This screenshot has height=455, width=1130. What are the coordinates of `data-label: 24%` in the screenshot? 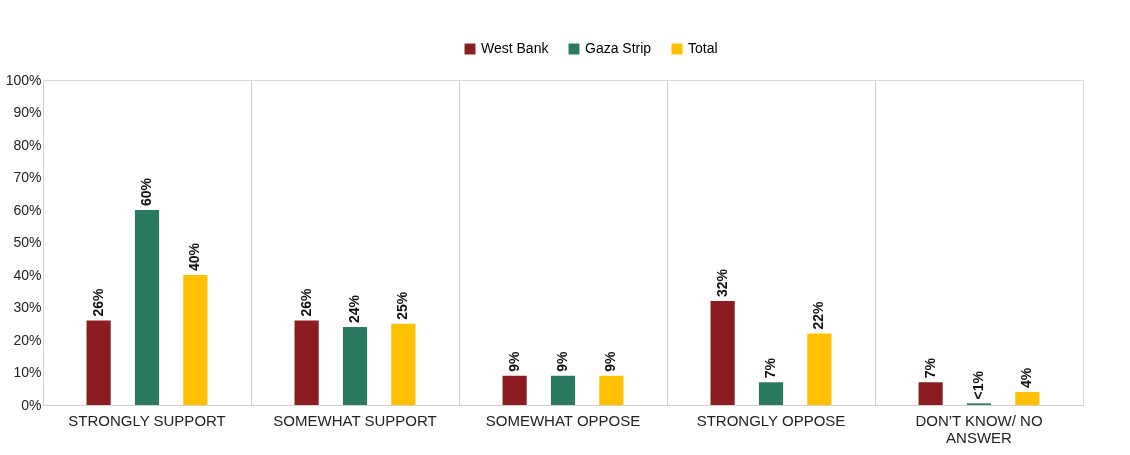 It's located at (354, 308).